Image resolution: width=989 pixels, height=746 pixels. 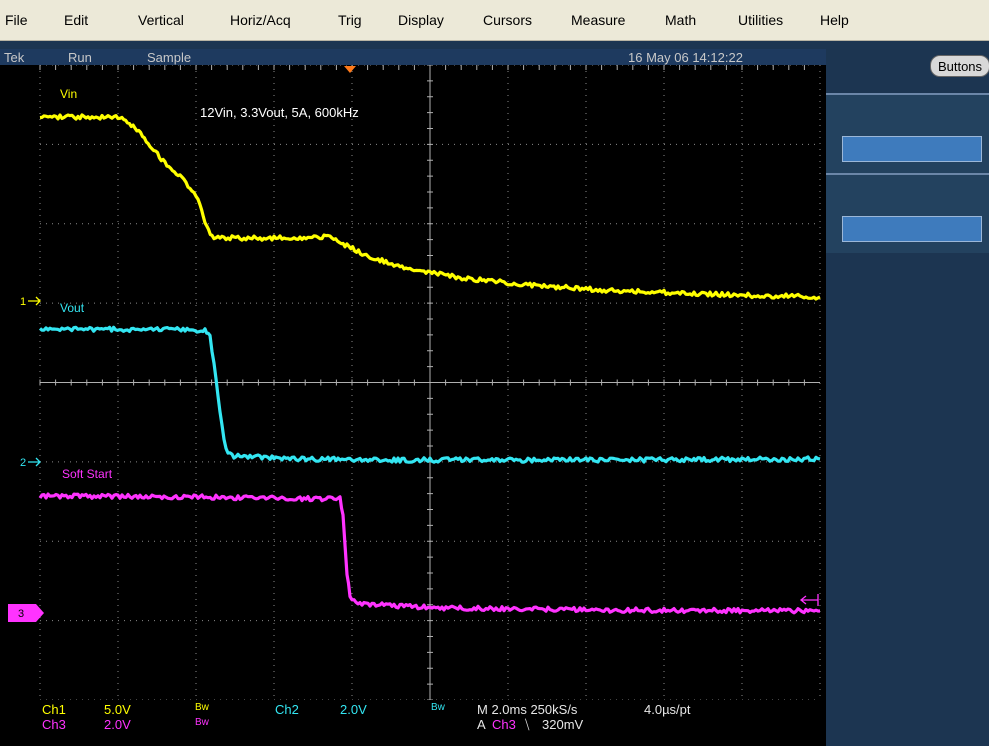 What do you see at coordinates (834, 20) in the screenshot?
I see `menu-help: Help` at bounding box center [834, 20].